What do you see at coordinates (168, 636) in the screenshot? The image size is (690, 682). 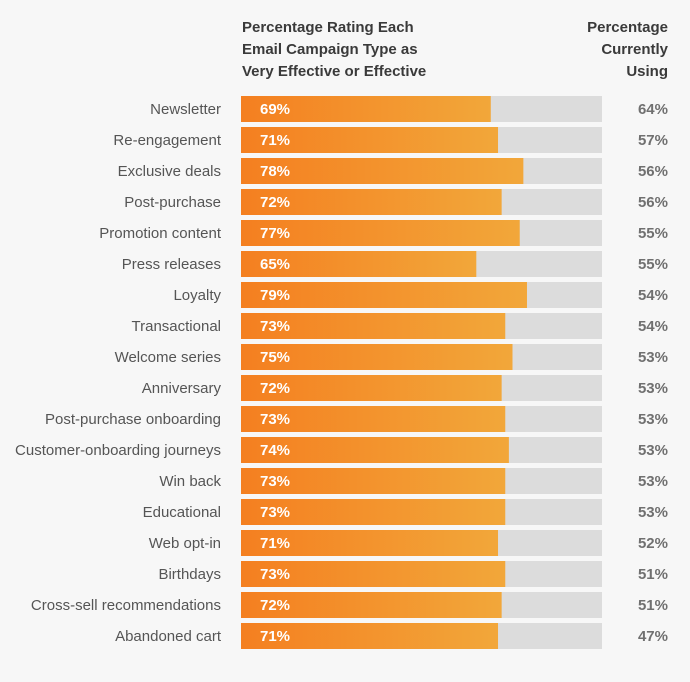 I see `category-label: Abandoned cart` at bounding box center [168, 636].